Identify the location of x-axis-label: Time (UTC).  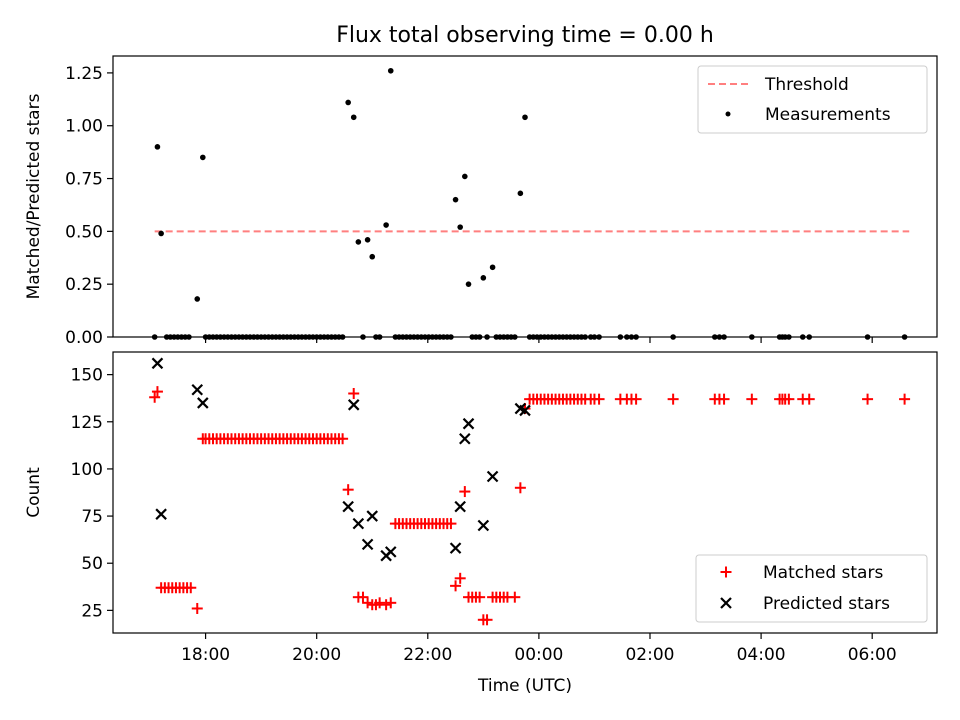
(524, 686).